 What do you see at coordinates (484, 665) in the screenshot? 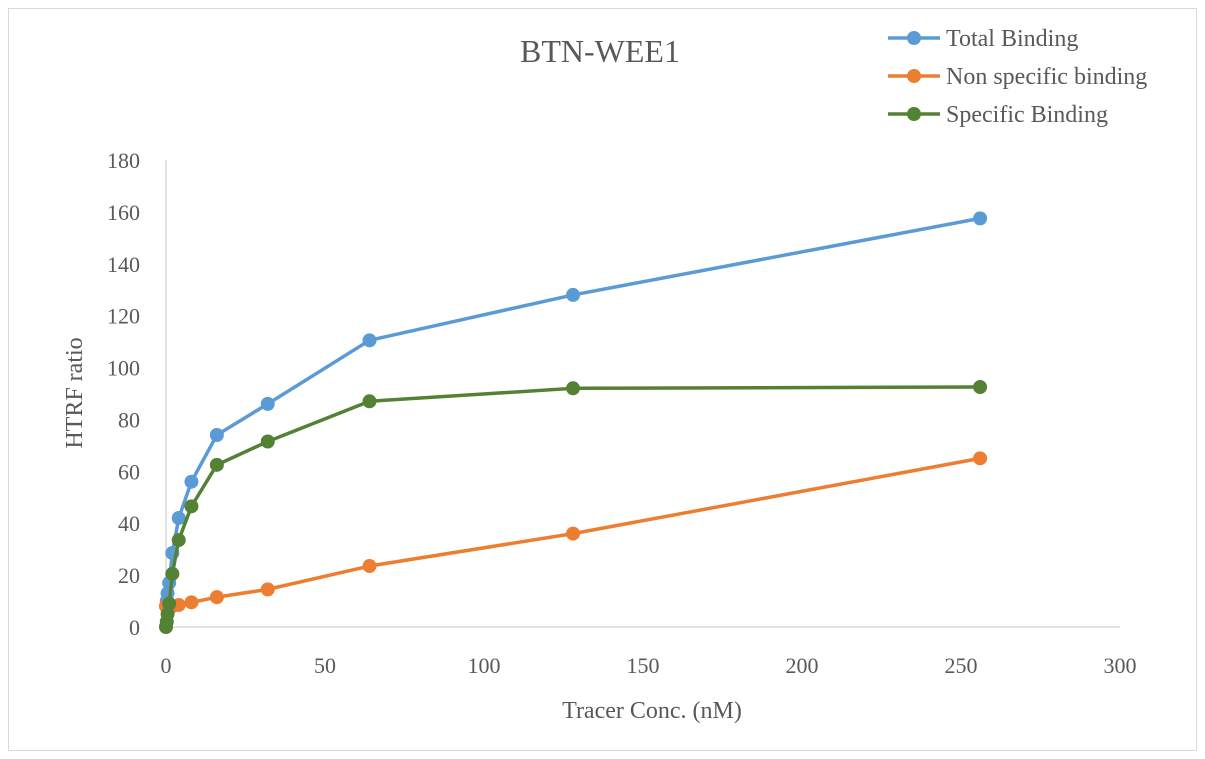
I see `x-tick-label: 100` at bounding box center [484, 665].